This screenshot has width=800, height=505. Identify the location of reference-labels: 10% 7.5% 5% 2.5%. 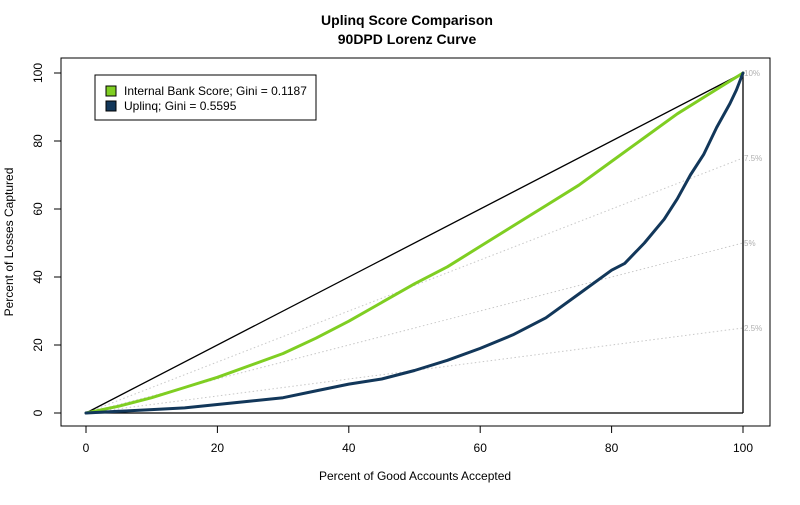
(753, 201).